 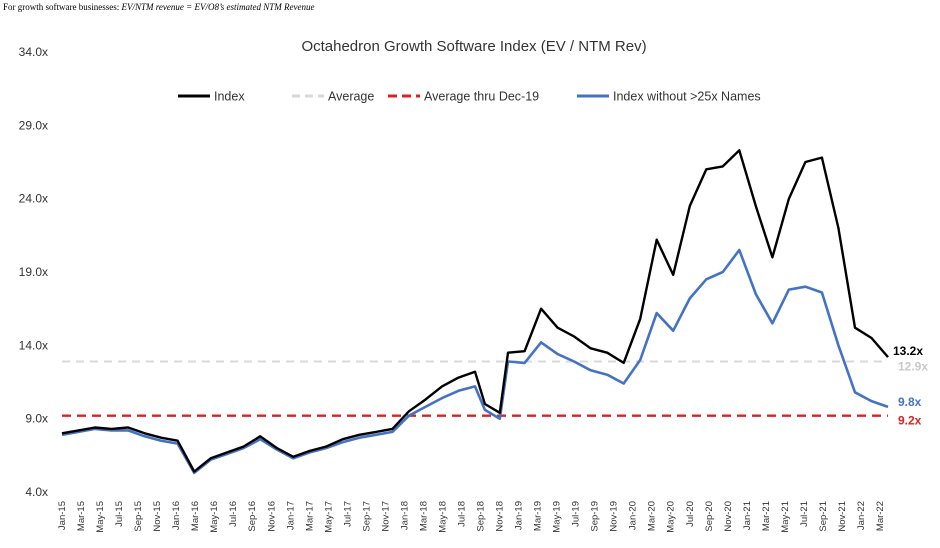 I want to click on x-tick-label: Jan-15, so click(x=62, y=515).